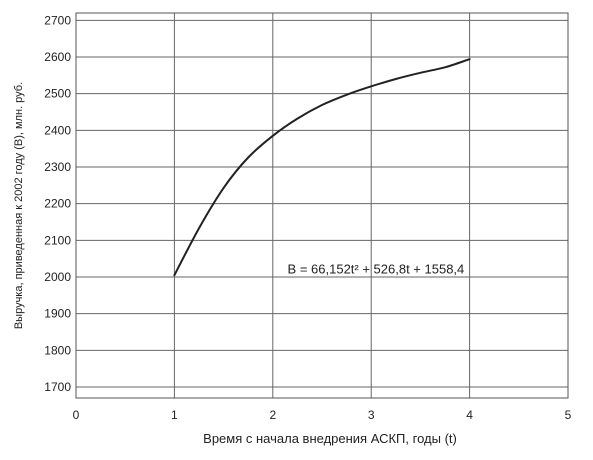 The width and height of the screenshot is (593, 460). Describe the element at coordinates (57, 387) in the screenshot. I see `y-tick-label: 1700` at that location.